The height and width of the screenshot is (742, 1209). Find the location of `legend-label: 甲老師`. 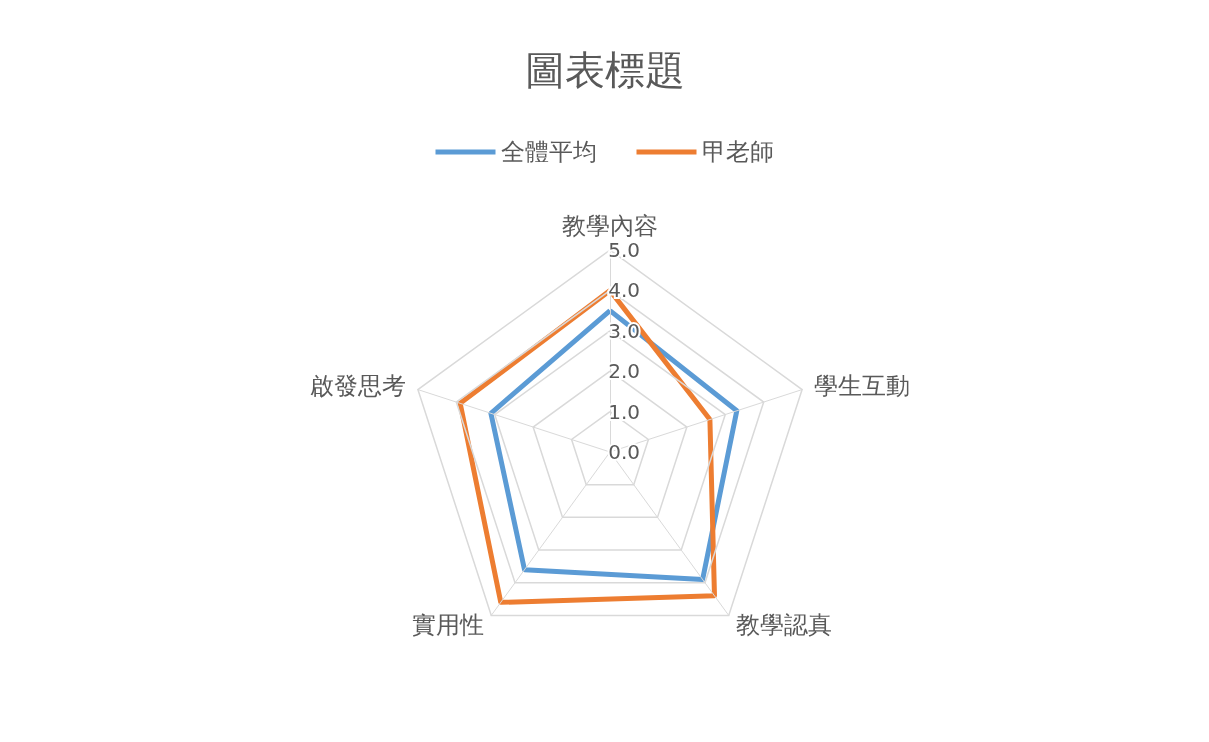

legend-label: 甲老師 is located at coordinates (737, 152).